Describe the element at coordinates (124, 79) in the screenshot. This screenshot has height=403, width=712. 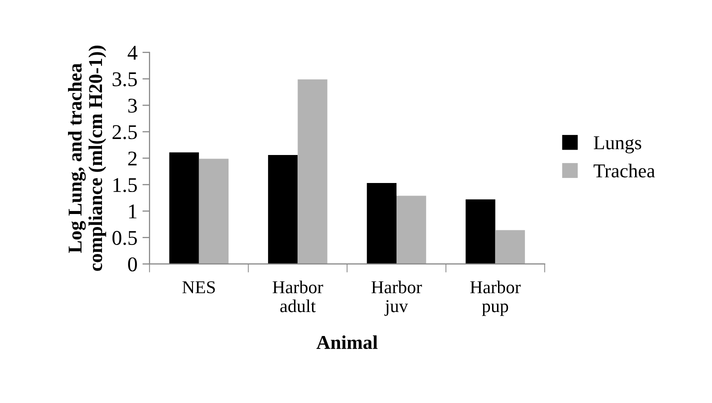
I see `y-tick-label: 3.5` at that location.